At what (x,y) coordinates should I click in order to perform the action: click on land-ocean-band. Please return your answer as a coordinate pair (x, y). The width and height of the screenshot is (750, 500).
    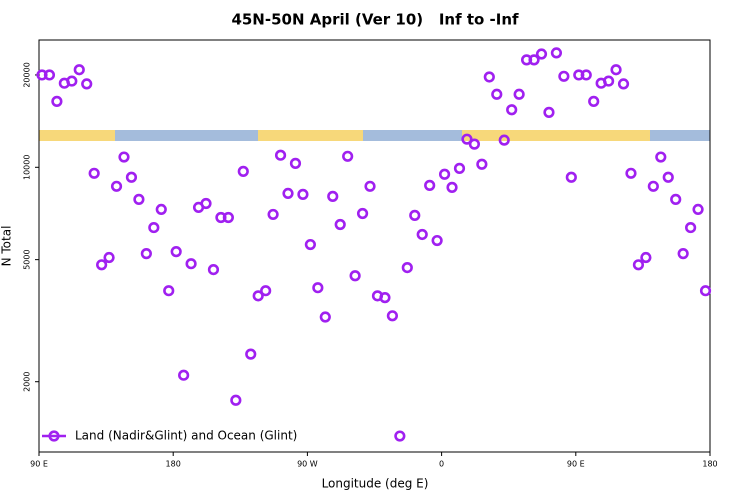
    Looking at the image, I should click on (374, 135).